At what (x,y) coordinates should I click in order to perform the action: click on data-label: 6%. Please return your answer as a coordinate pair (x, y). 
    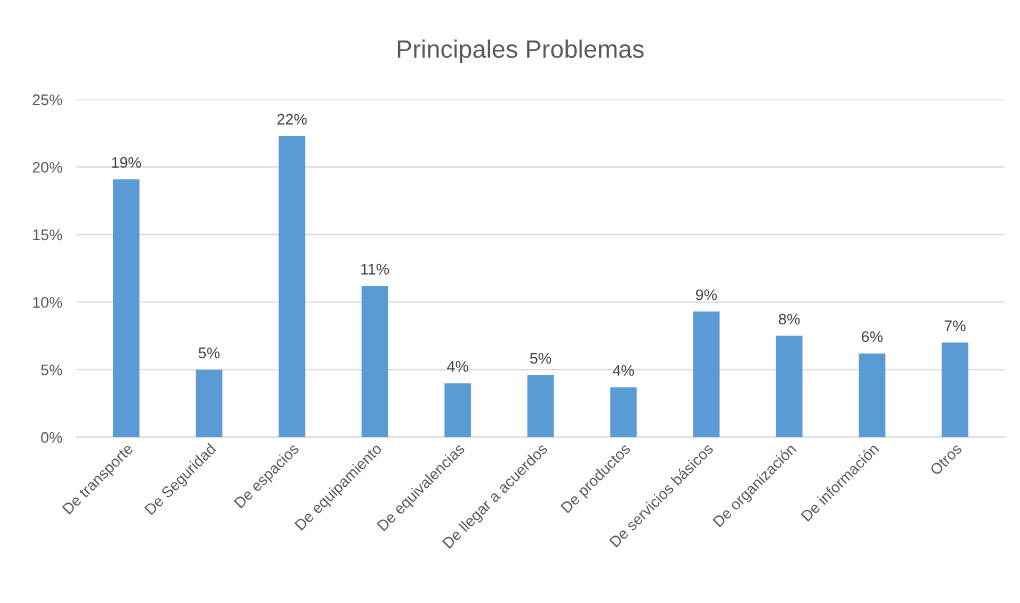
    Looking at the image, I should click on (872, 337).